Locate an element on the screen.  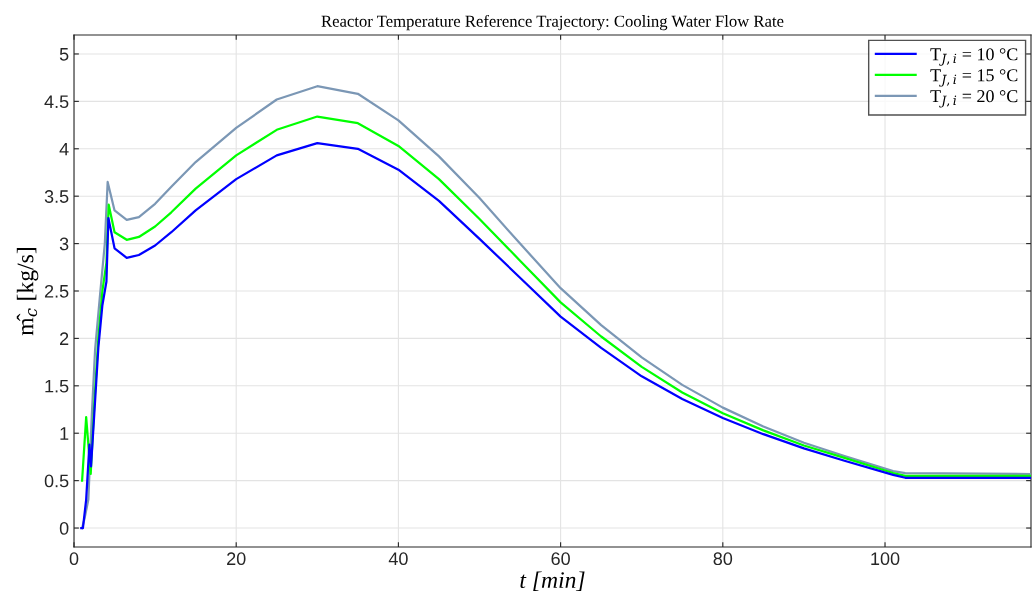
y-tick-label: 0.5 is located at coordinates (56, 481).